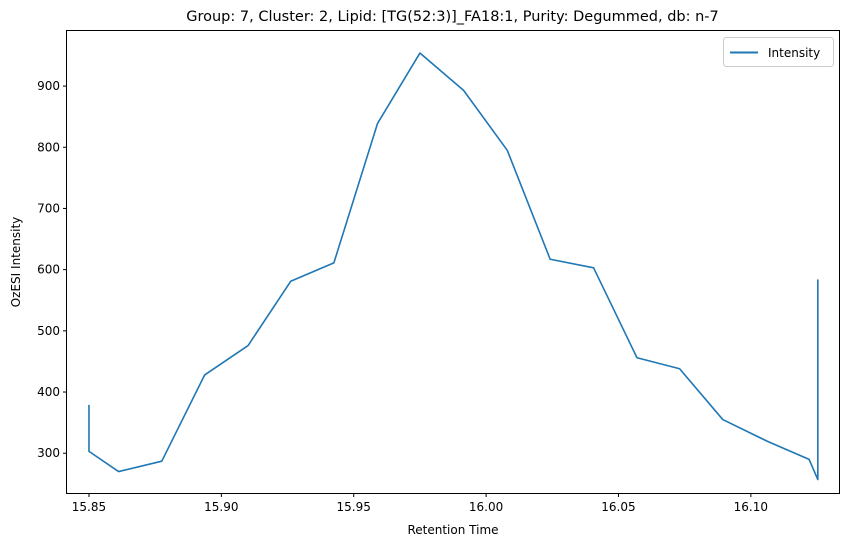 Image resolution: width=850 pixels, height=547 pixels. Describe the element at coordinates (751, 507) in the screenshot. I see `x-tick-label: 16.10` at that location.